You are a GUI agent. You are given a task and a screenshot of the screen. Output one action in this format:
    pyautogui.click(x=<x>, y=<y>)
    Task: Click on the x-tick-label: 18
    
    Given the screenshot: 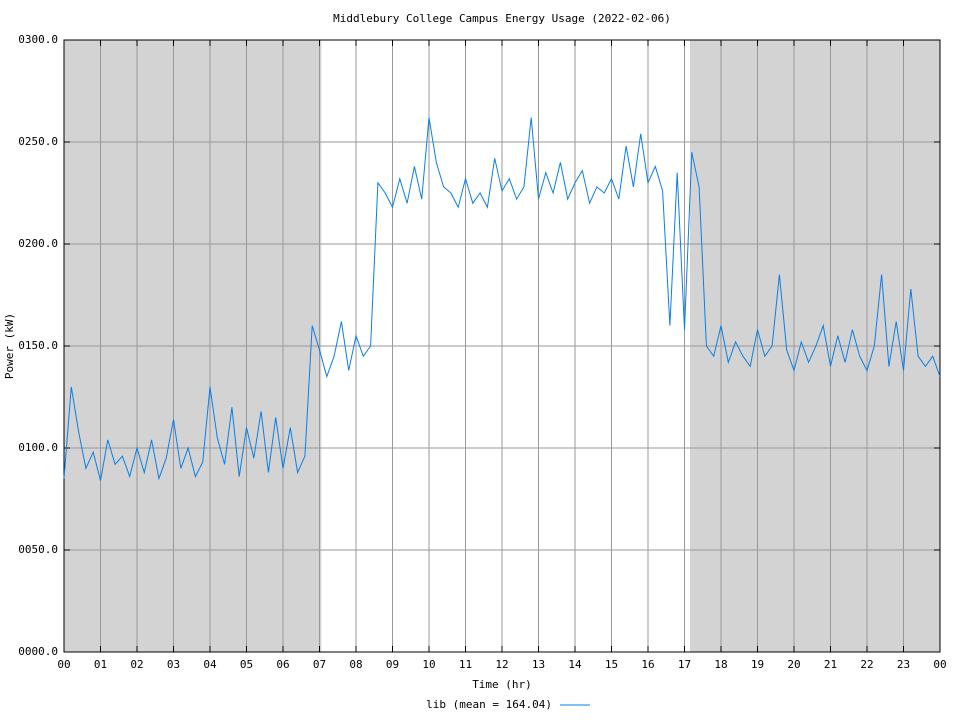 What is the action you would take?
    pyautogui.click(x=720, y=664)
    